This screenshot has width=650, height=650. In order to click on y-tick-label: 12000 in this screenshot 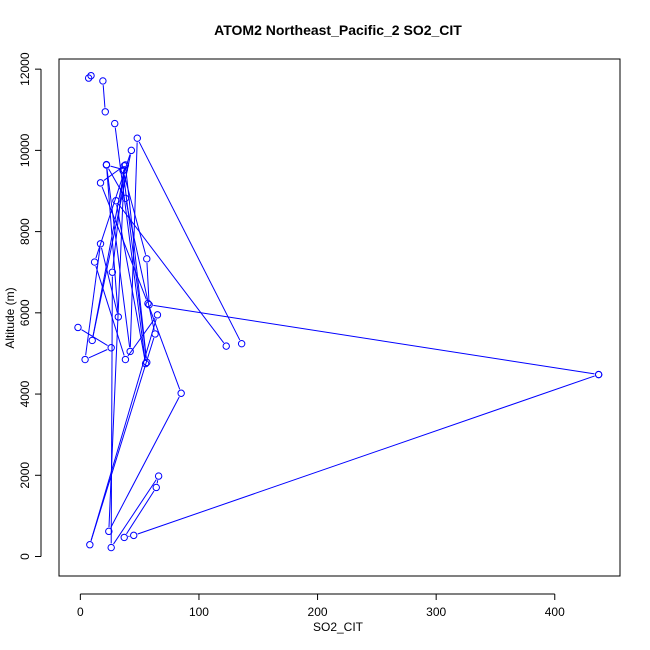, I will do `click(25, 69)`.